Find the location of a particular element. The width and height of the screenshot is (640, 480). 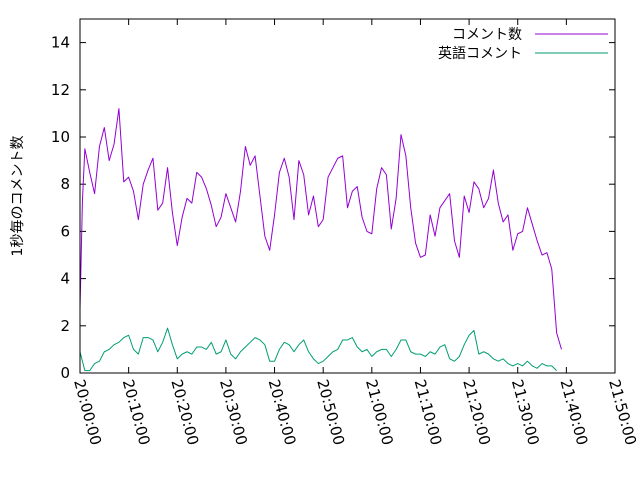

y-tick-label-2: 4 is located at coordinates (65, 279).